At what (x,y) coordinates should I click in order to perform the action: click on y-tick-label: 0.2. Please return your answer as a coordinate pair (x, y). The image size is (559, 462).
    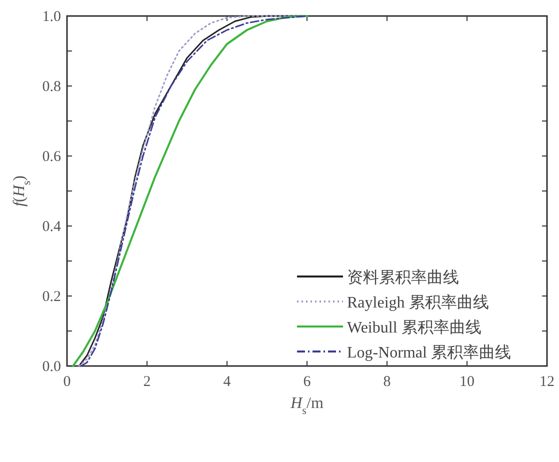
    Looking at the image, I should click on (51, 297).